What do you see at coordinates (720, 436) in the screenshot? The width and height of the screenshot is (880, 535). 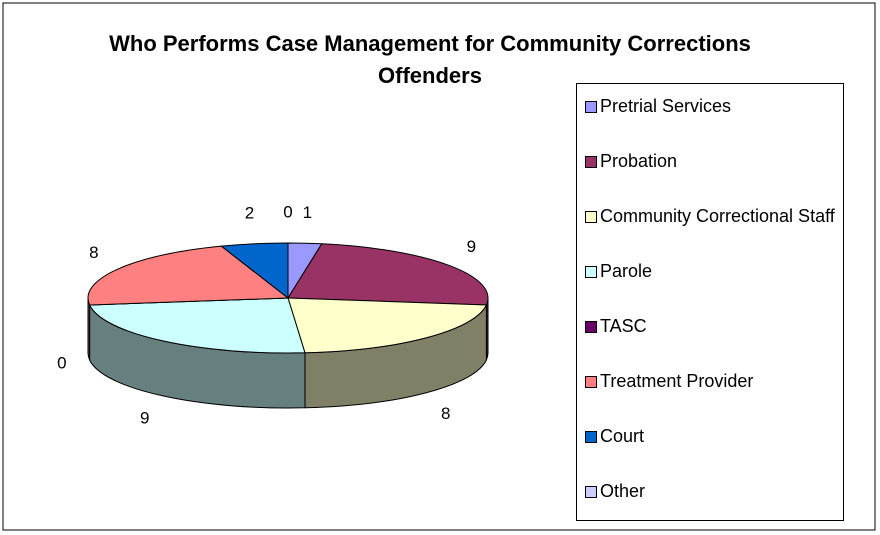 I see `legend-item: Court` at bounding box center [720, 436].